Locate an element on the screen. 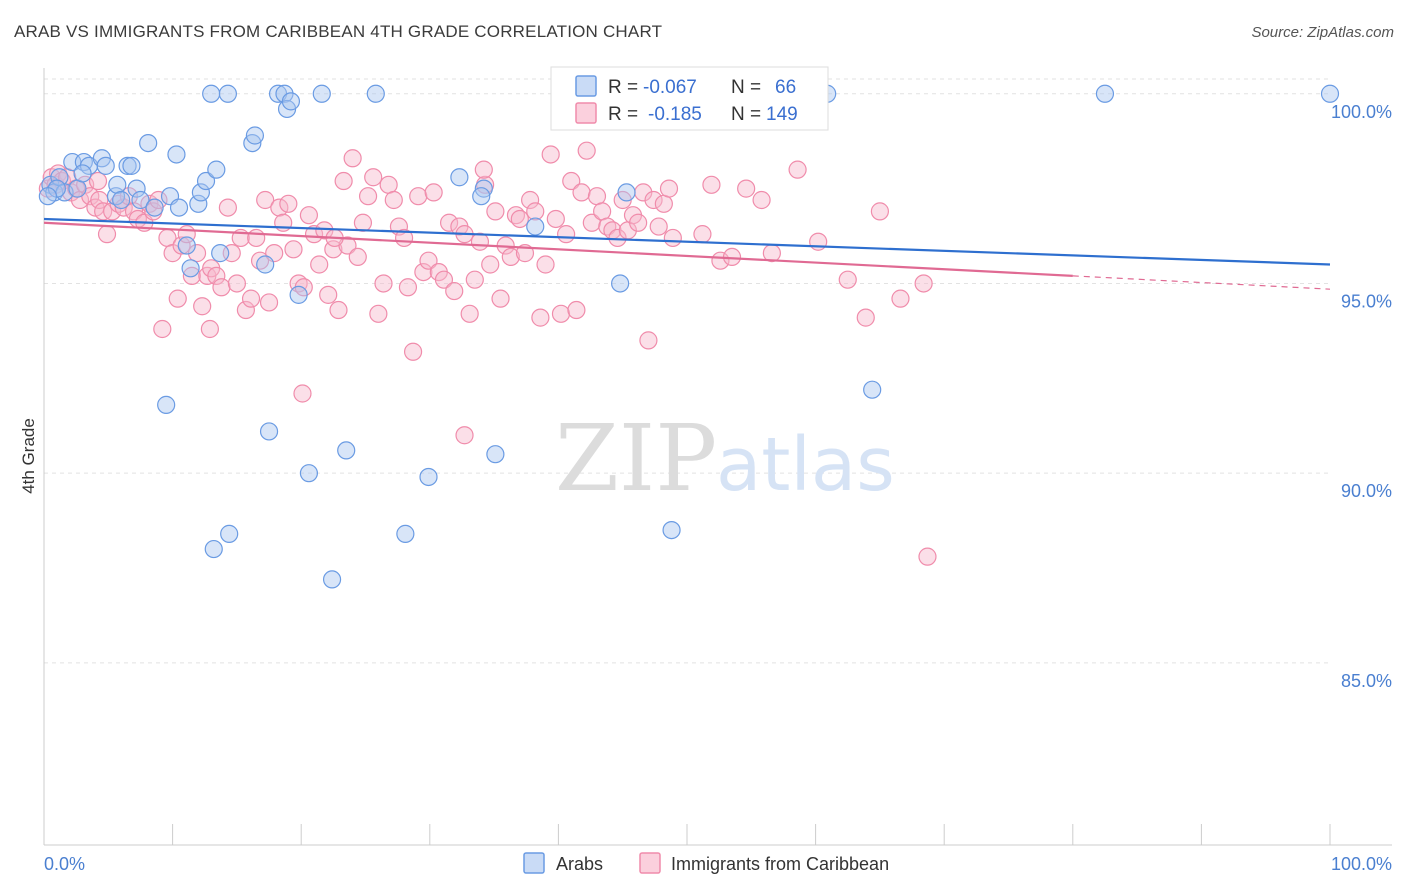  legend-bottom: Arabs Immigrants from Caribbean is located at coordinates (706, 863).